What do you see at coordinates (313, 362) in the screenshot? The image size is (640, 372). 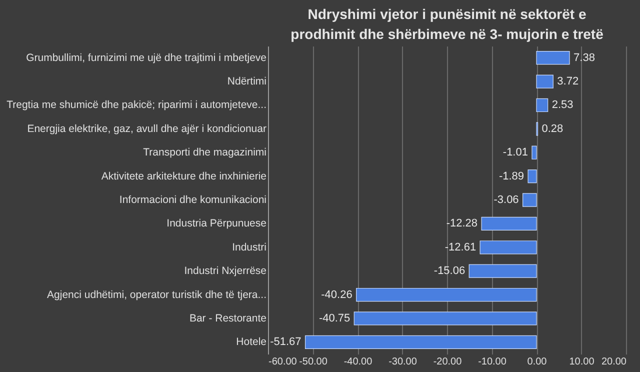 I see `x-tick-label: -50.00` at bounding box center [313, 362].